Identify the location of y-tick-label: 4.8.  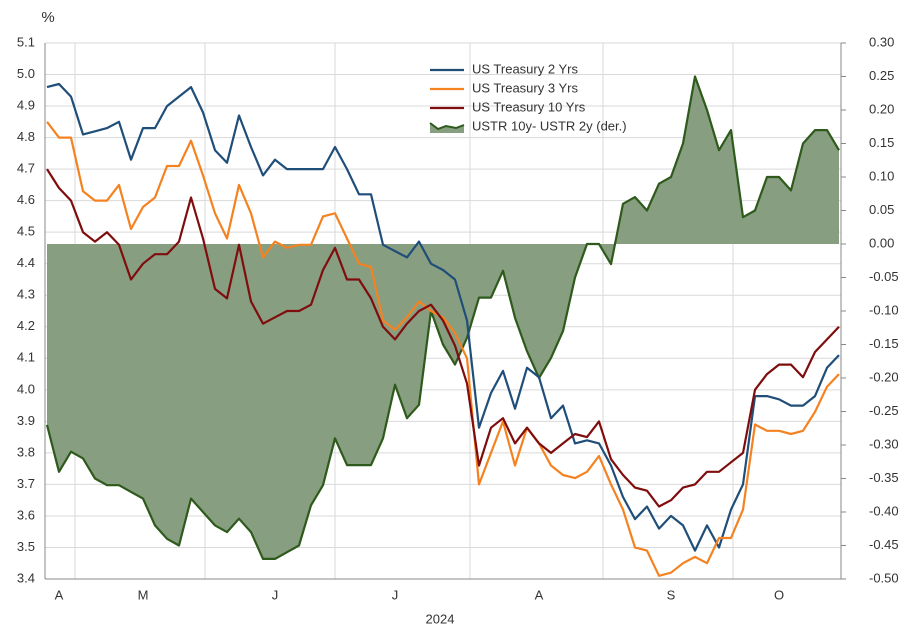
(26, 136).